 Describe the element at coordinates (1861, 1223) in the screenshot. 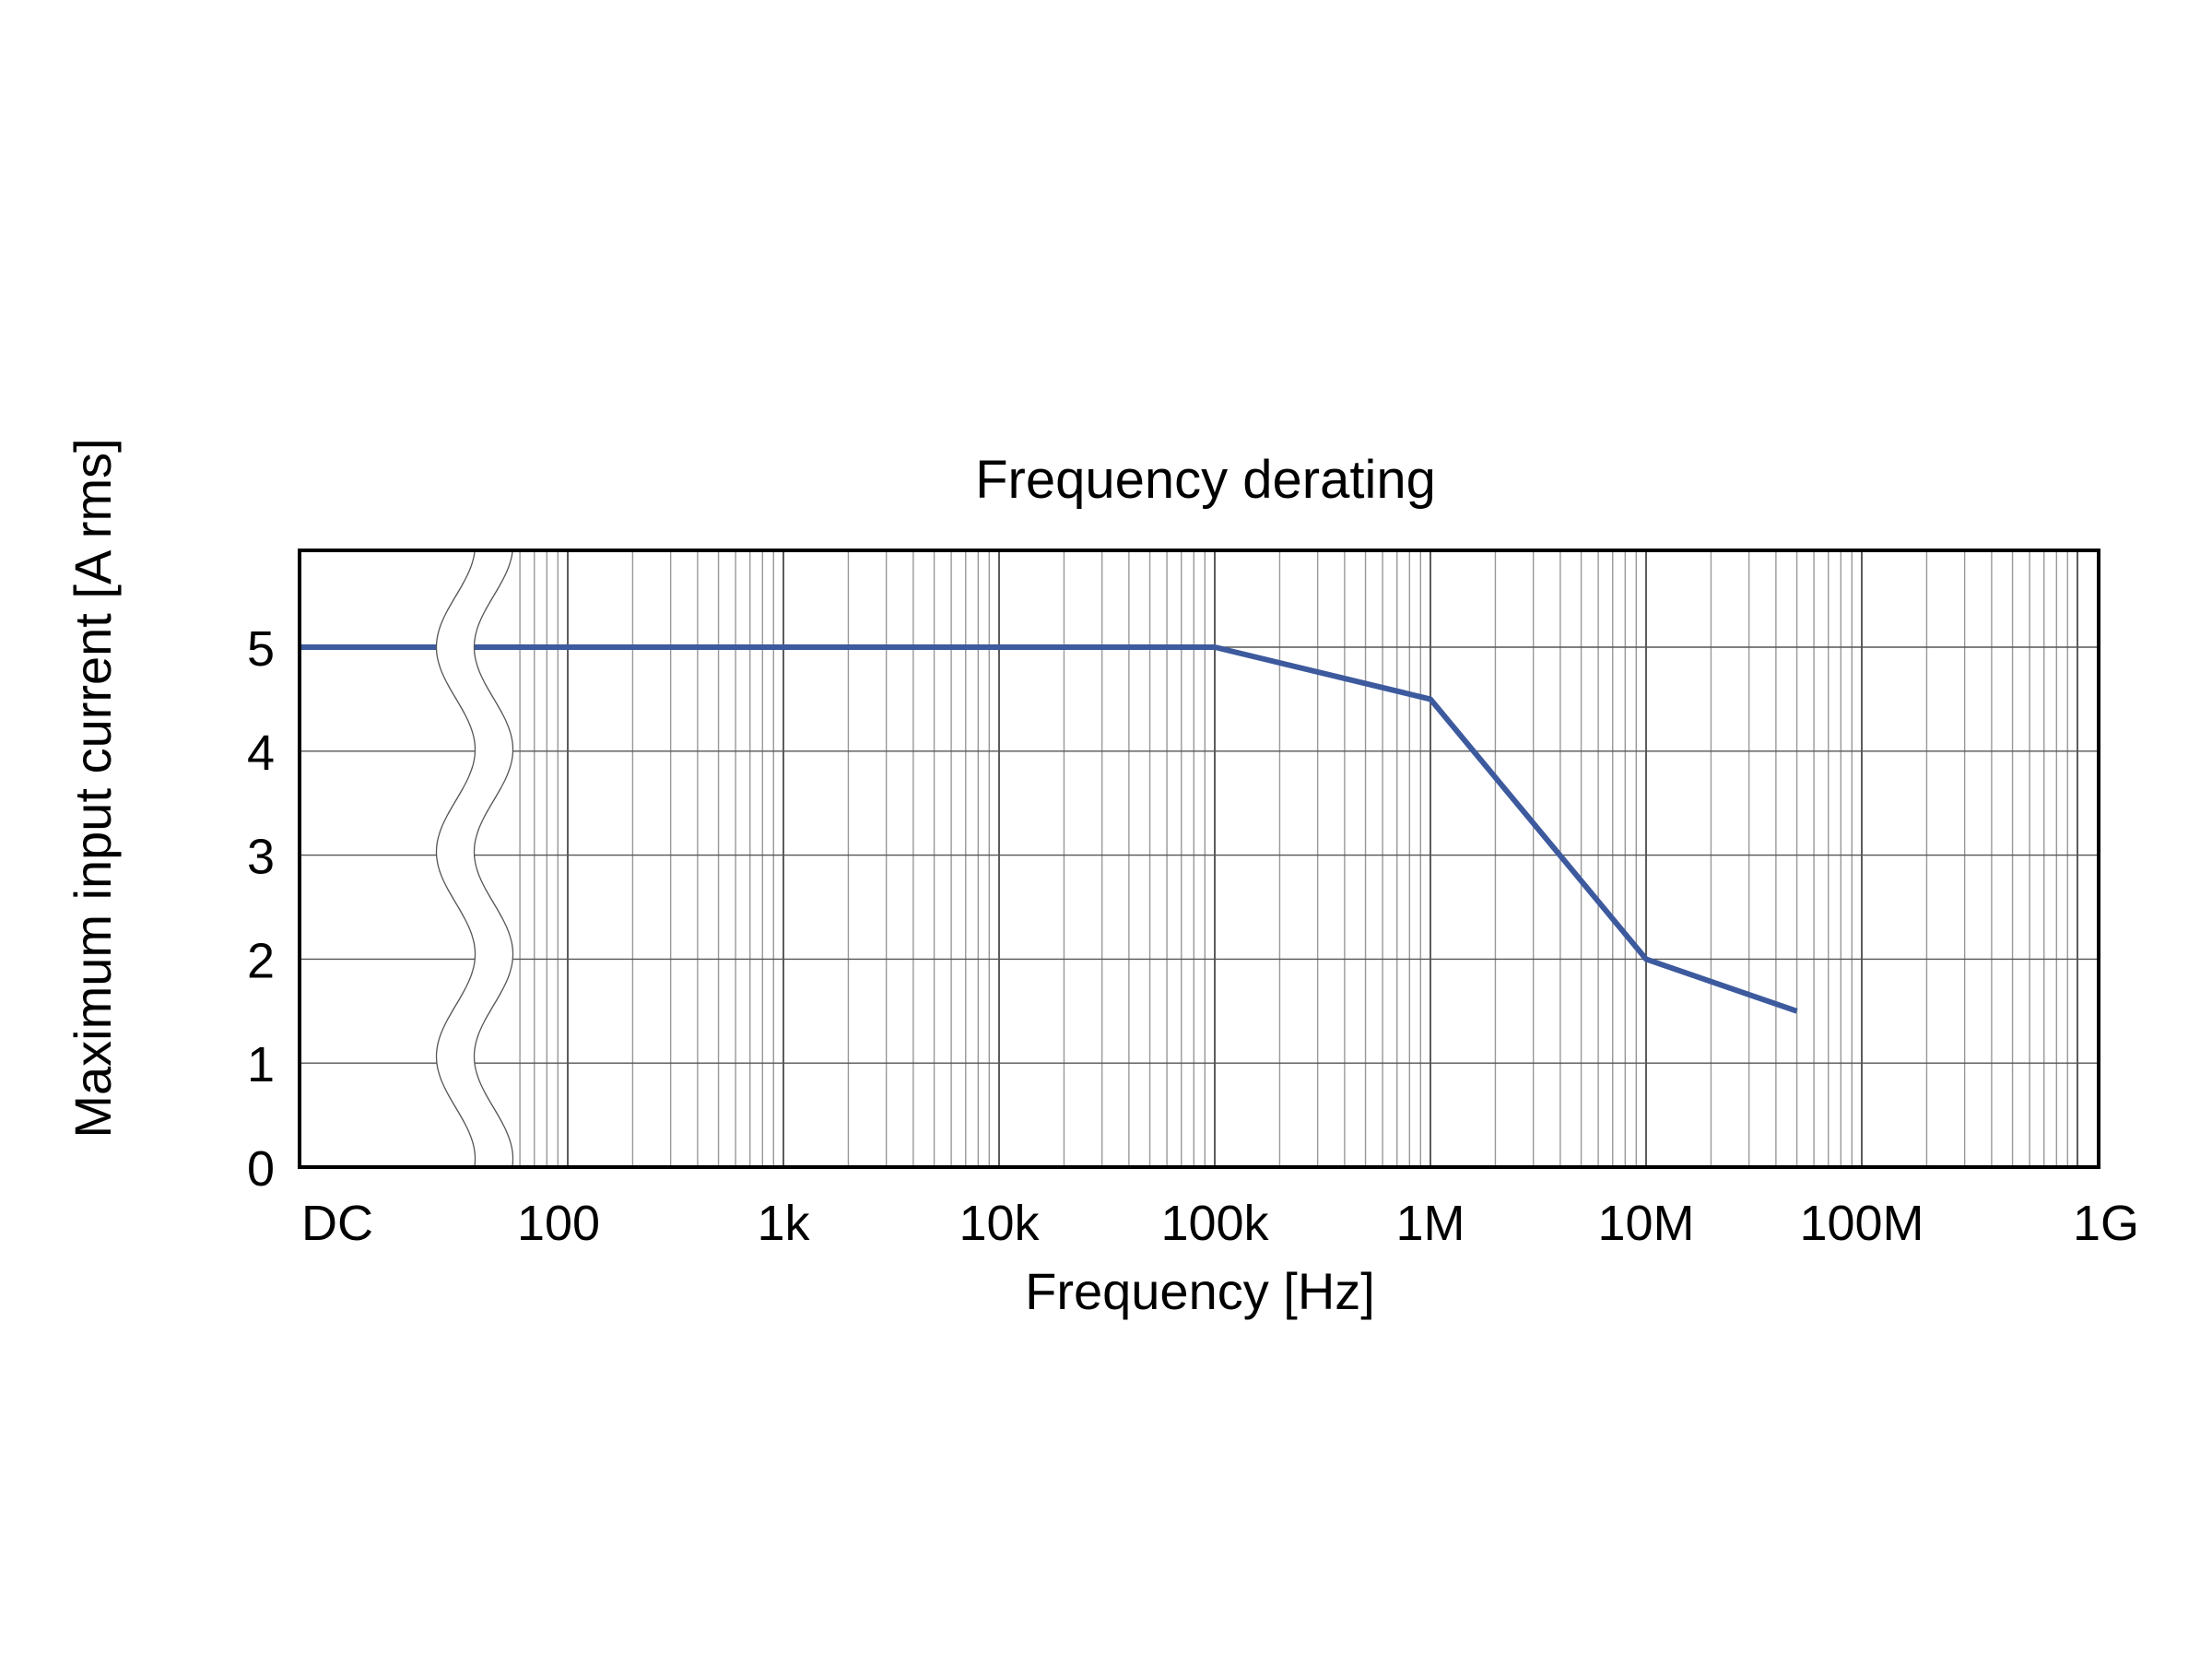

I see `x-tick-label: 100M` at that location.